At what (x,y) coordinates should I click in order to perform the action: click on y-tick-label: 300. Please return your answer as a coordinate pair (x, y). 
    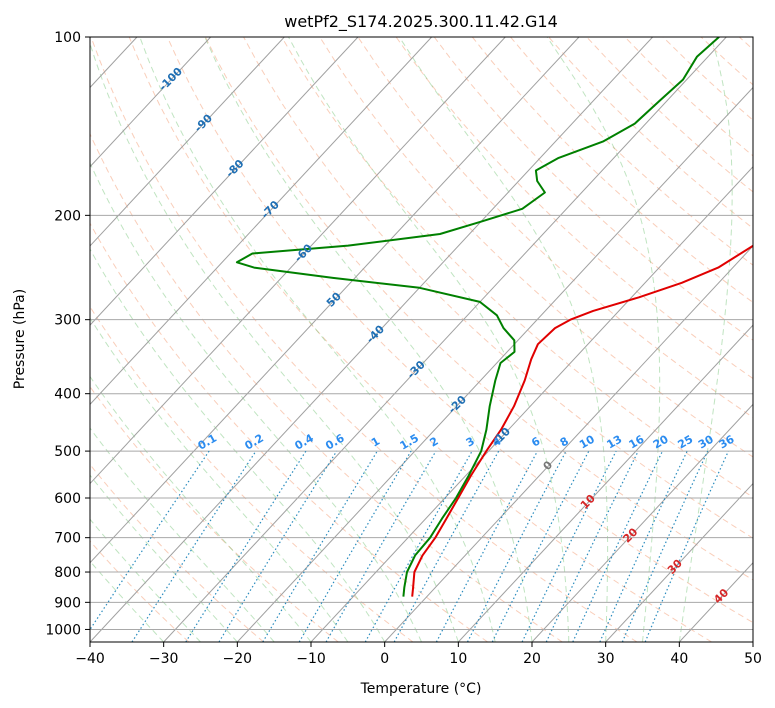
    Looking at the image, I should click on (67, 321).